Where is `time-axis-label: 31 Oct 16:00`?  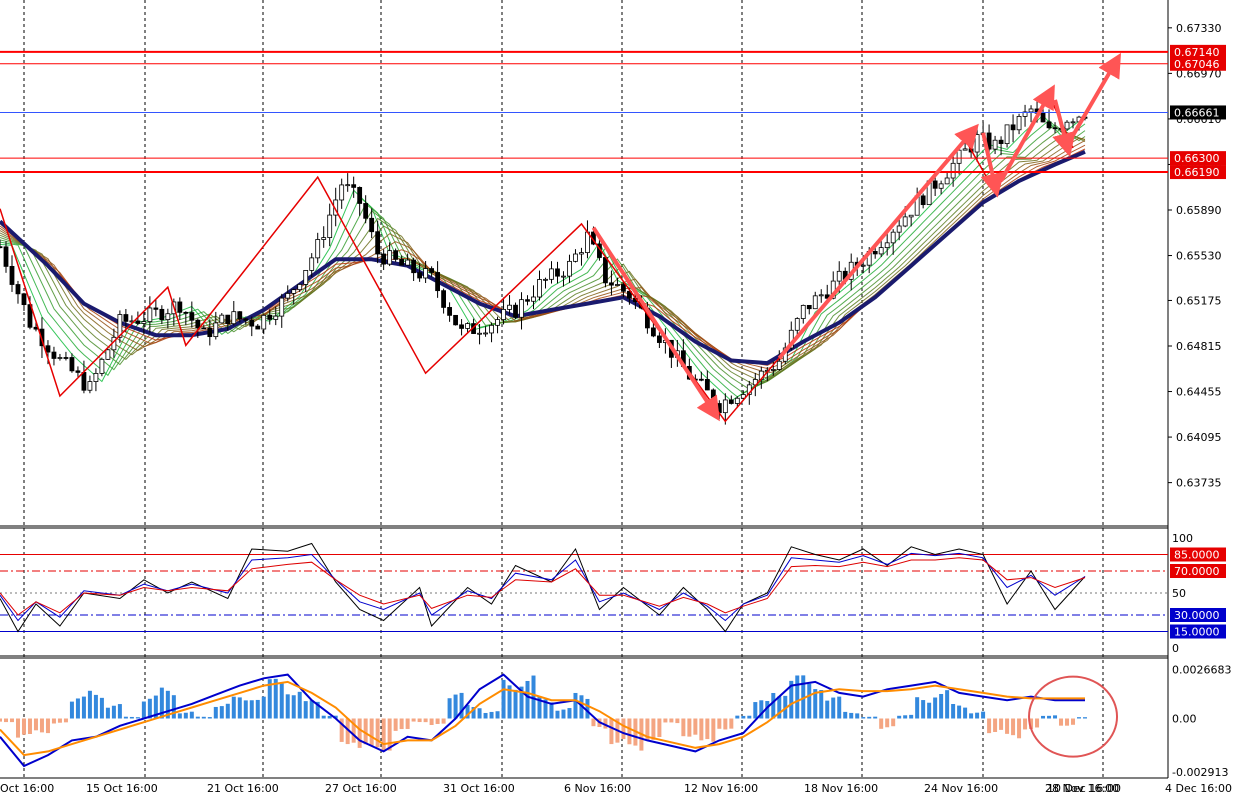
time-axis-label: 31 Oct 16:00 is located at coordinates (479, 788).